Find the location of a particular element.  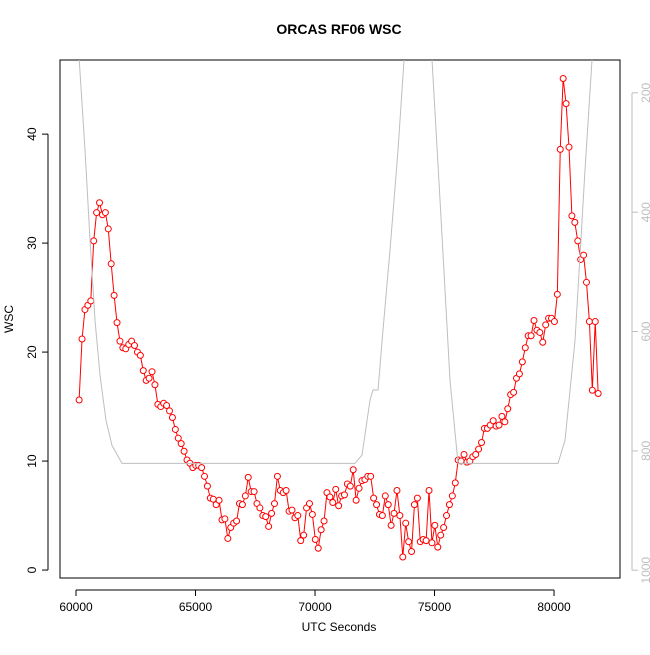

y2-tick-label: 600 is located at coordinates (644, 331).